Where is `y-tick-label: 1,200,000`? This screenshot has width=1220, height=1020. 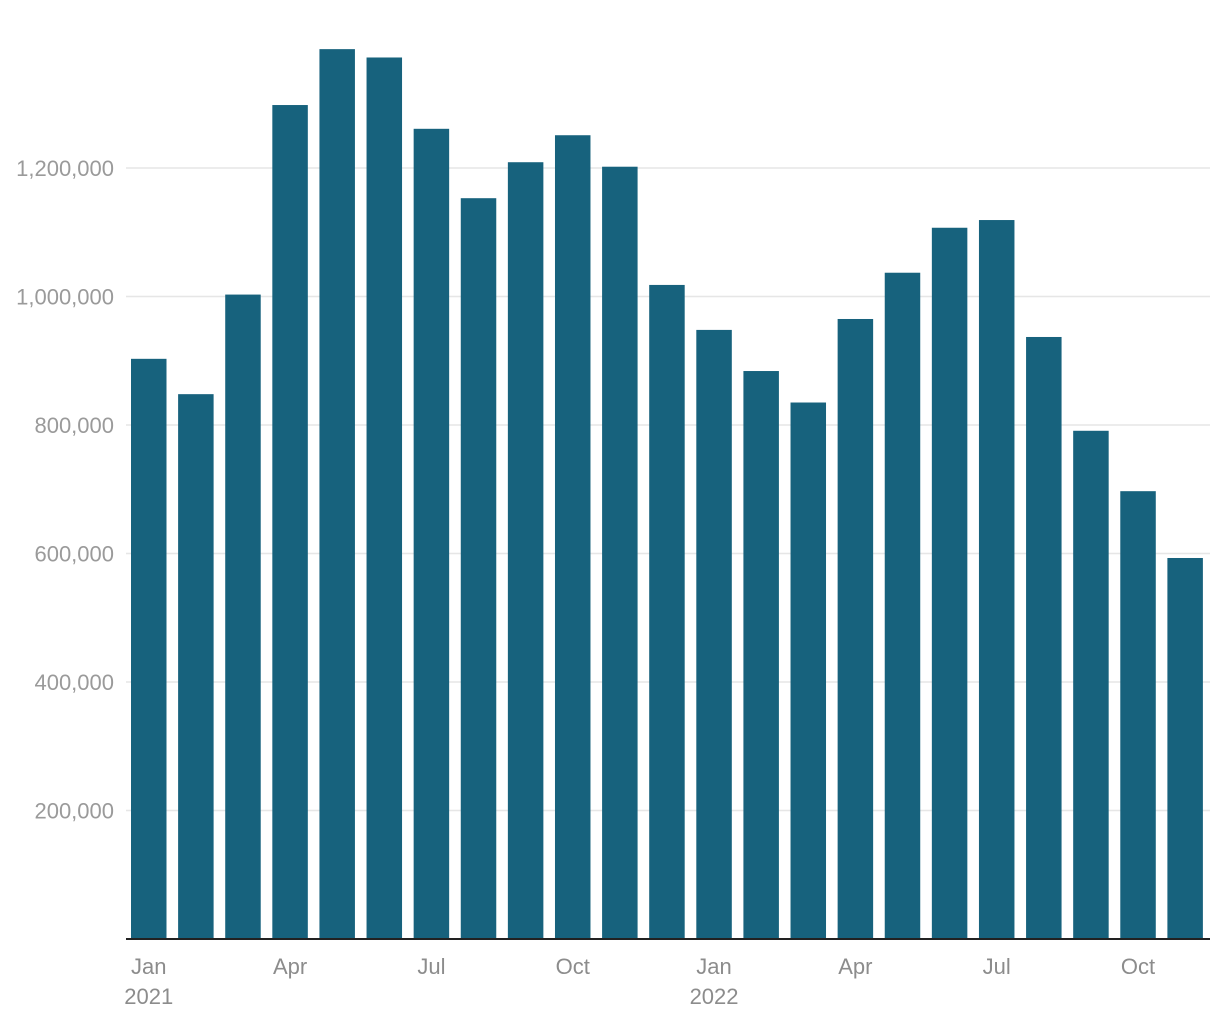
y-tick-label: 1,200,000 is located at coordinates (65, 168).